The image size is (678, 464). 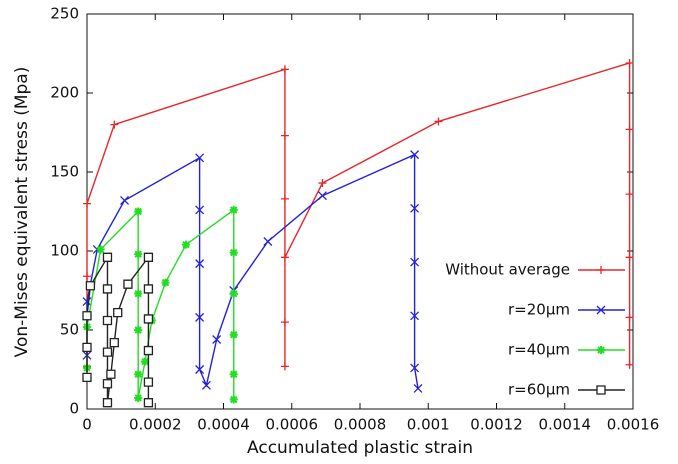 What do you see at coordinates (223, 425) in the screenshot?
I see `x-tick-label: 0.0004` at bounding box center [223, 425].